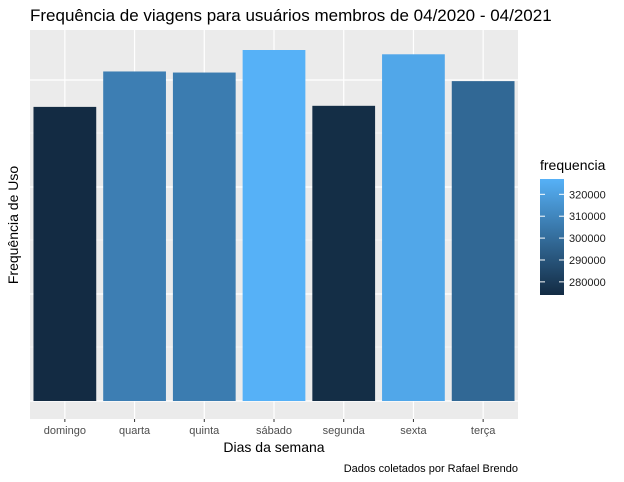 This screenshot has height=482, width=624. I want to click on legend-label: 320000, so click(587, 195).